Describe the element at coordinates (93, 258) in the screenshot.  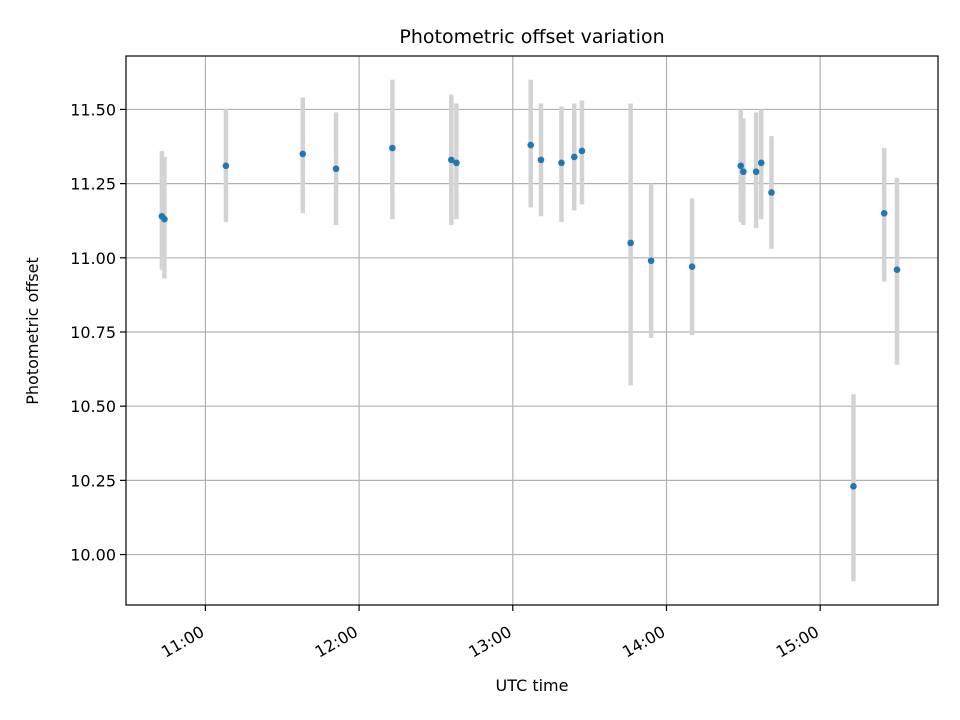
I see `y-tick-label: 11.00` at that location.